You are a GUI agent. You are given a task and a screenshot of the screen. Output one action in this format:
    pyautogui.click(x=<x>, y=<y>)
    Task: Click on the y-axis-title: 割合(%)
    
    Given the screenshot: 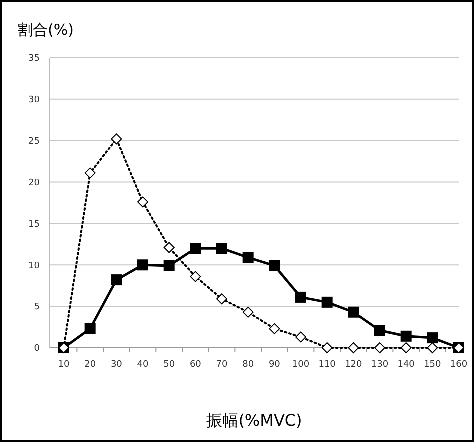 What is the action you would take?
    pyautogui.click(x=46, y=30)
    